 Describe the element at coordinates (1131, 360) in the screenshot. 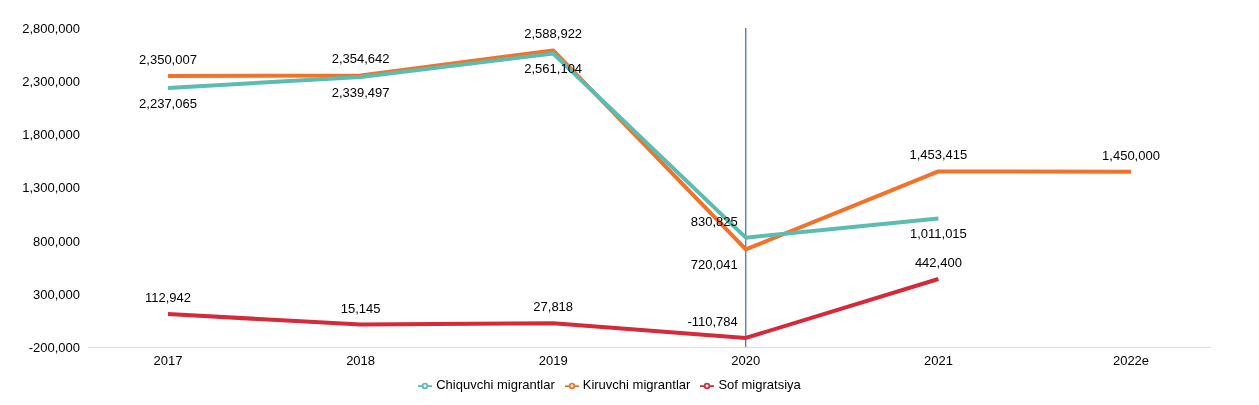

I see `x-tick-label: 2022e` at that location.